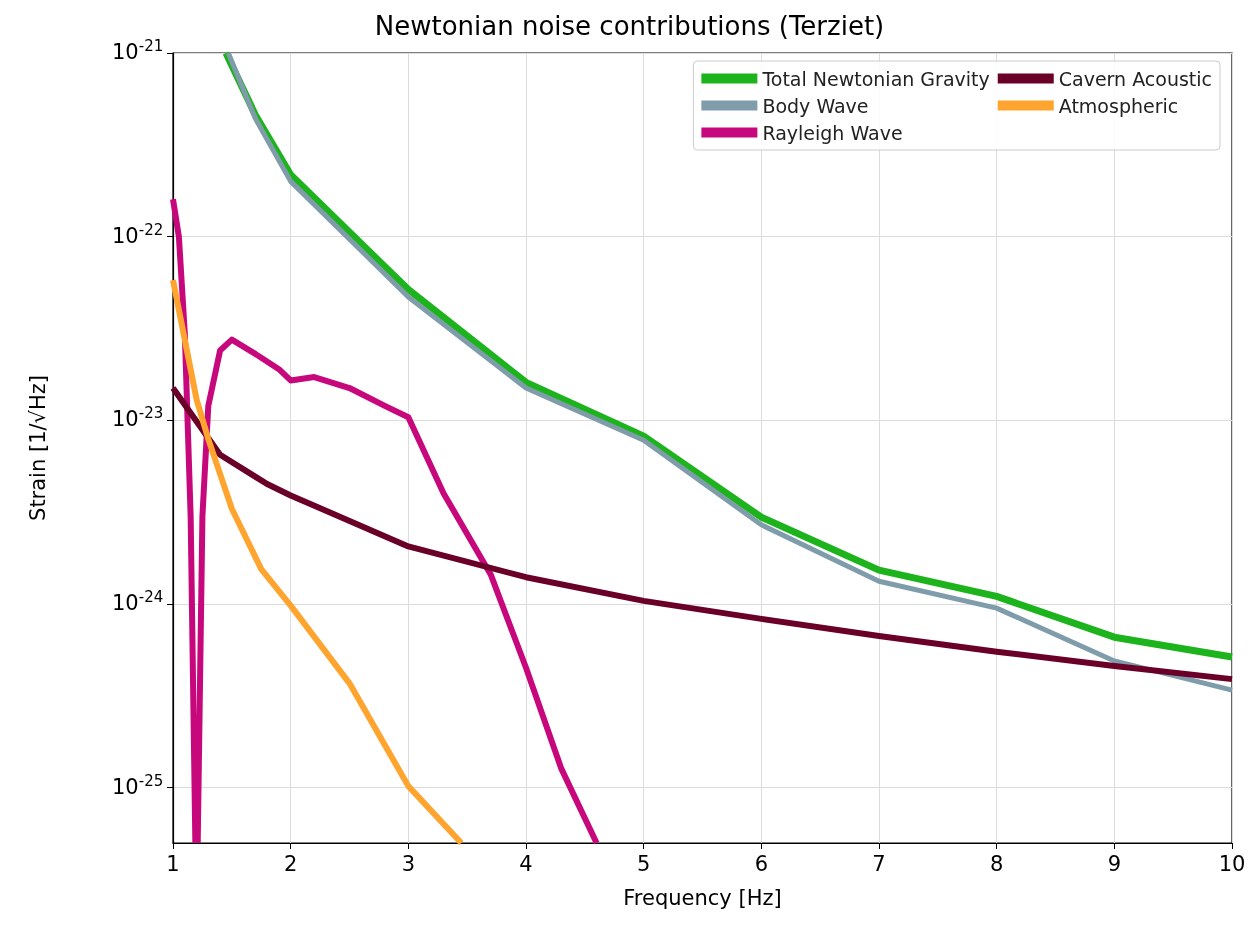 The height and width of the screenshot is (934, 1259). I want to click on x-tick-label: 10, so click(1232, 863).